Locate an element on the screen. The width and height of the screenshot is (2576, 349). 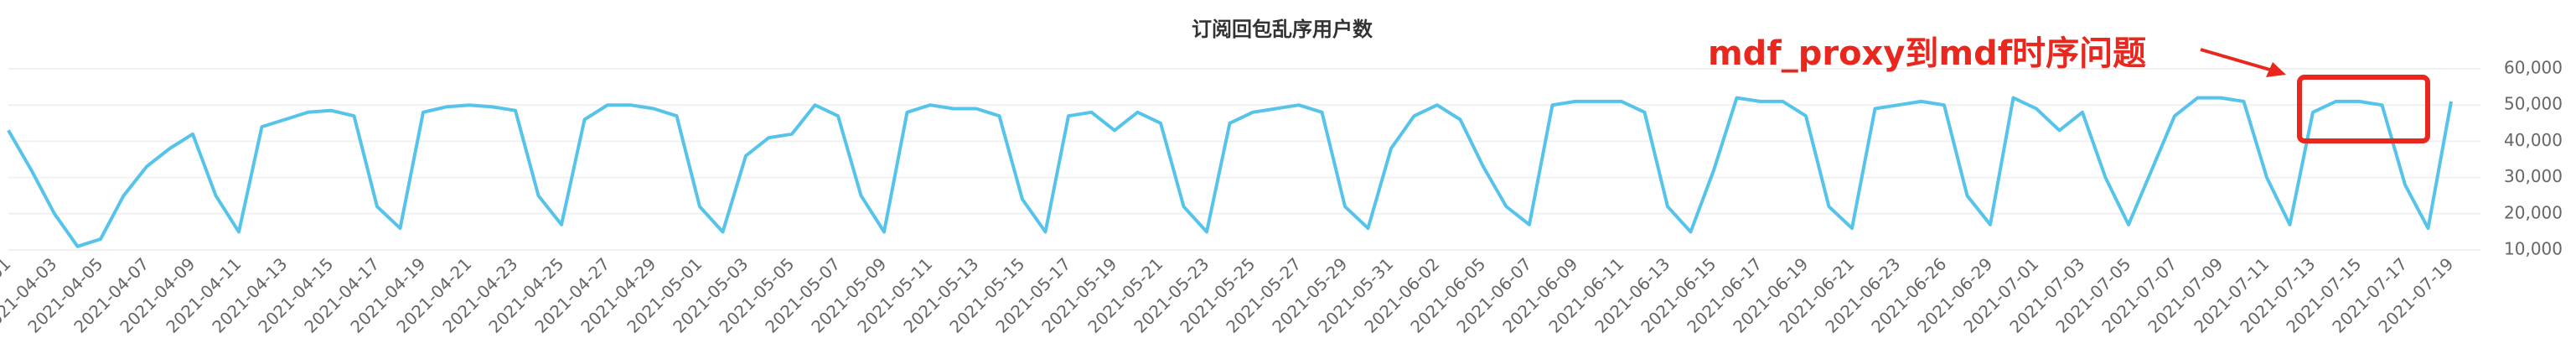
highlight-box is located at coordinates (2363, 109).